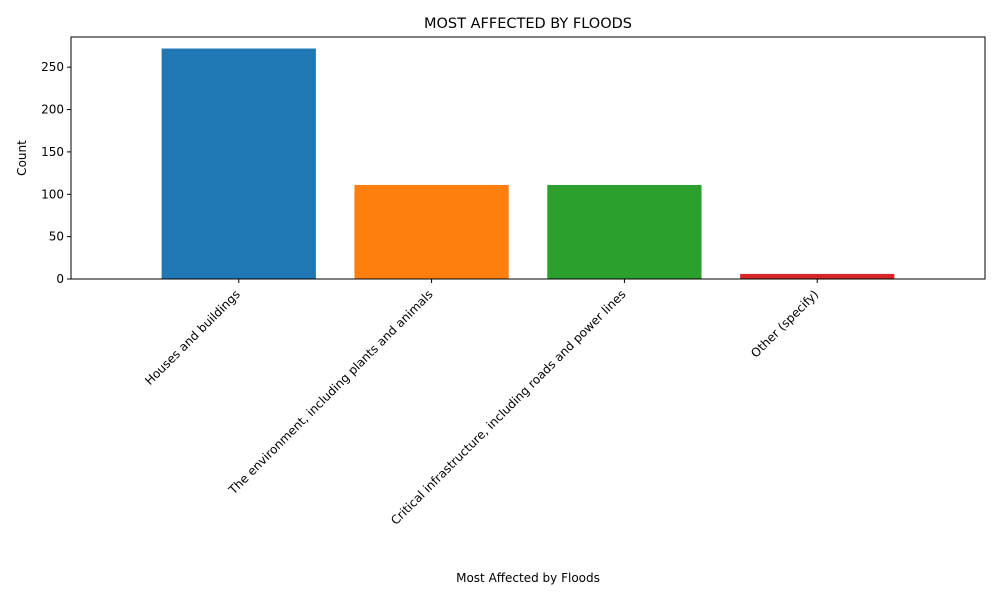  What do you see at coordinates (528, 578) in the screenshot?
I see `x-axis-label: Most Affected by Floods` at bounding box center [528, 578].